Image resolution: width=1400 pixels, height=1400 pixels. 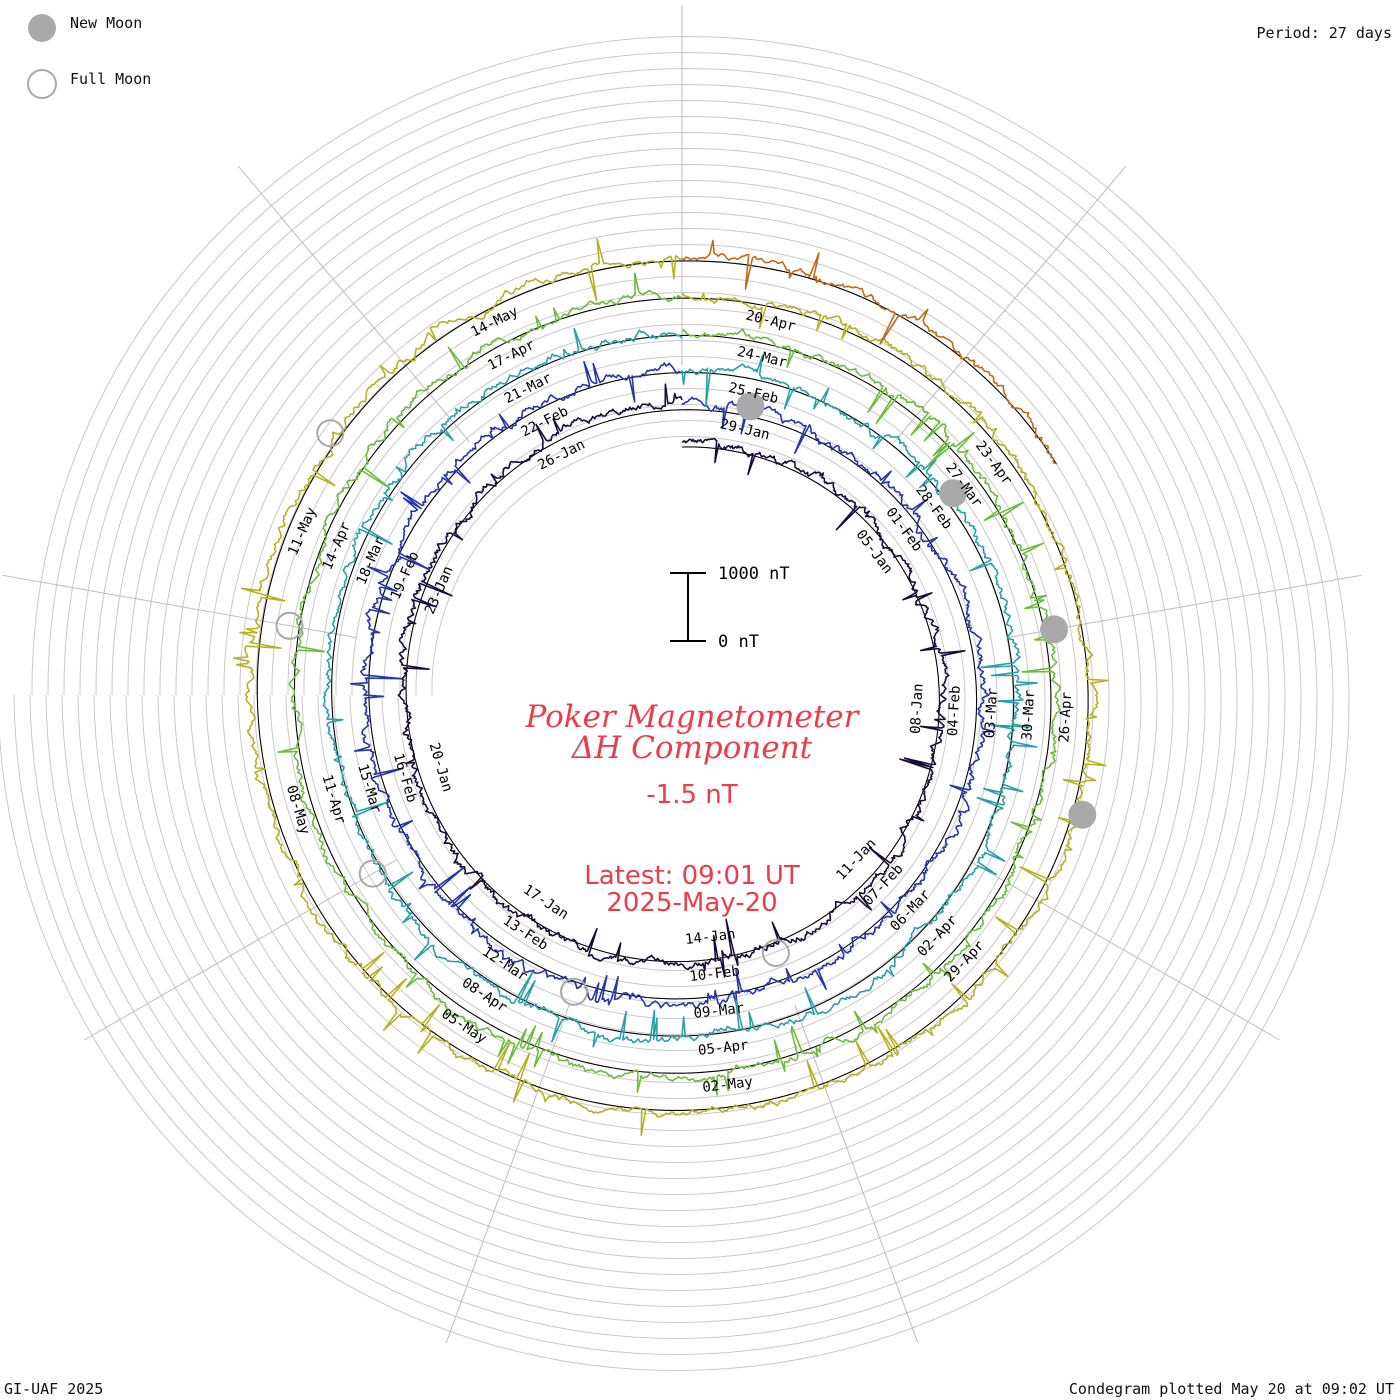 What do you see at coordinates (42, 84) in the screenshot?
I see `full-moon-legend-icon` at bounding box center [42, 84].